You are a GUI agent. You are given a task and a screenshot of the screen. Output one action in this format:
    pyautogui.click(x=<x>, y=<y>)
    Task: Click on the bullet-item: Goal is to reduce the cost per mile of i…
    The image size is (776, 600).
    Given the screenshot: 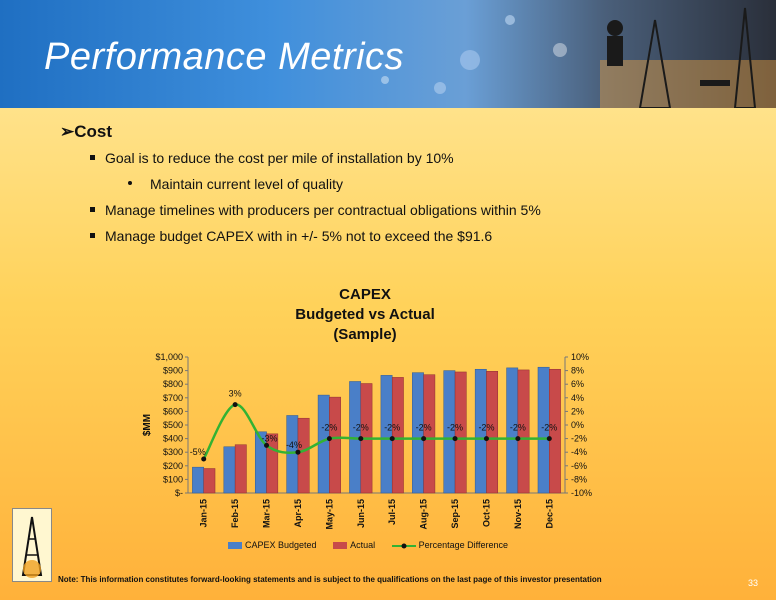 What is the action you would take?
    pyautogui.click(x=272, y=158)
    